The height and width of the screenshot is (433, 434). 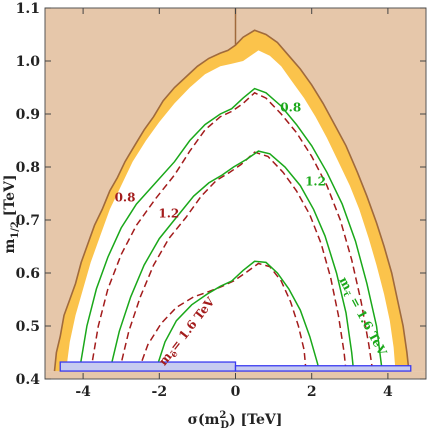 What do you see at coordinates (388, 392) in the screenshot?
I see `x-tick-label: 4` at bounding box center [388, 392].